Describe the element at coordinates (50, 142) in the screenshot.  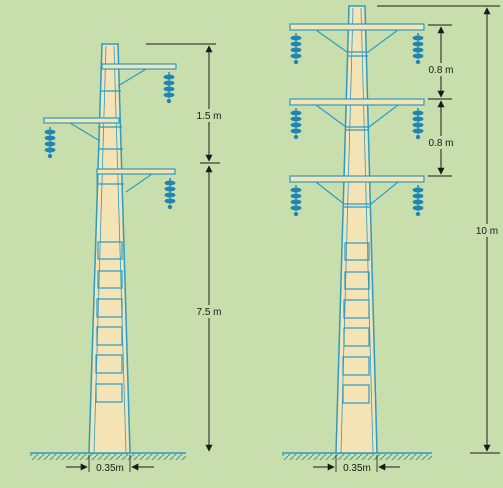
I see `insulator-left-middle` at that location.